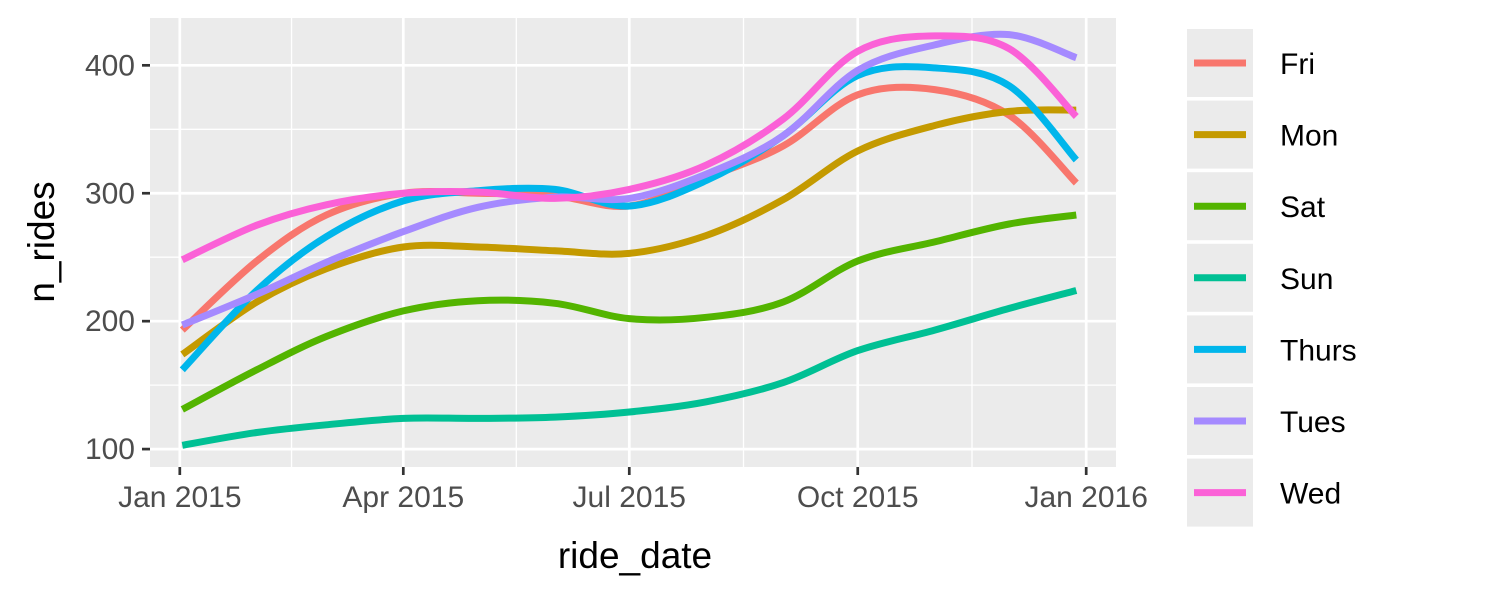 The height and width of the screenshot is (605, 1500). Describe the element at coordinates (110, 65) in the screenshot. I see `y-tick-label: 400` at that location.